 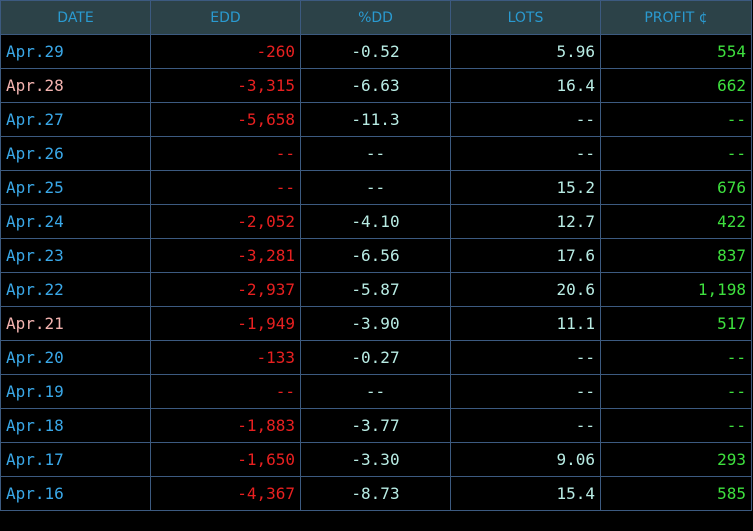 I want to click on dd-cell: -3.90, so click(x=375, y=323).